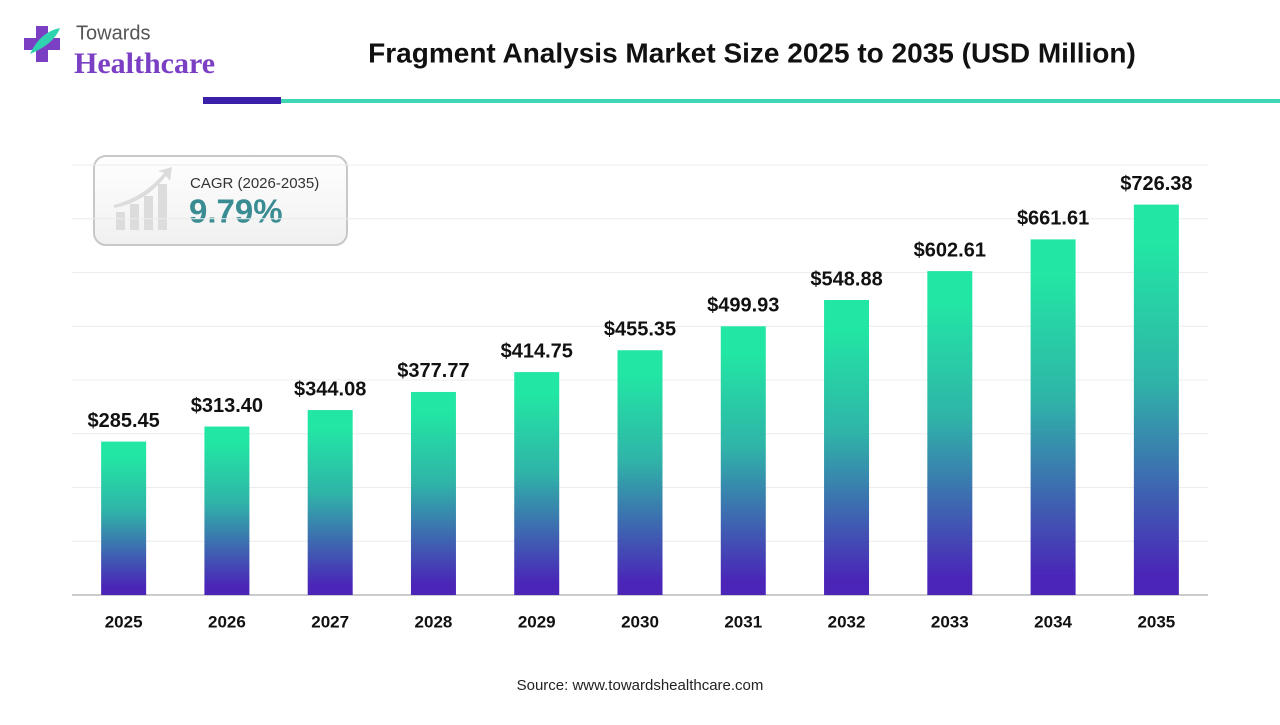 This screenshot has height=725, width=1280. What do you see at coordinates (254, 183) in the screenshot?
I see `cagr-label: CAGR (2026-2035)` at bounding box center [254, 183].